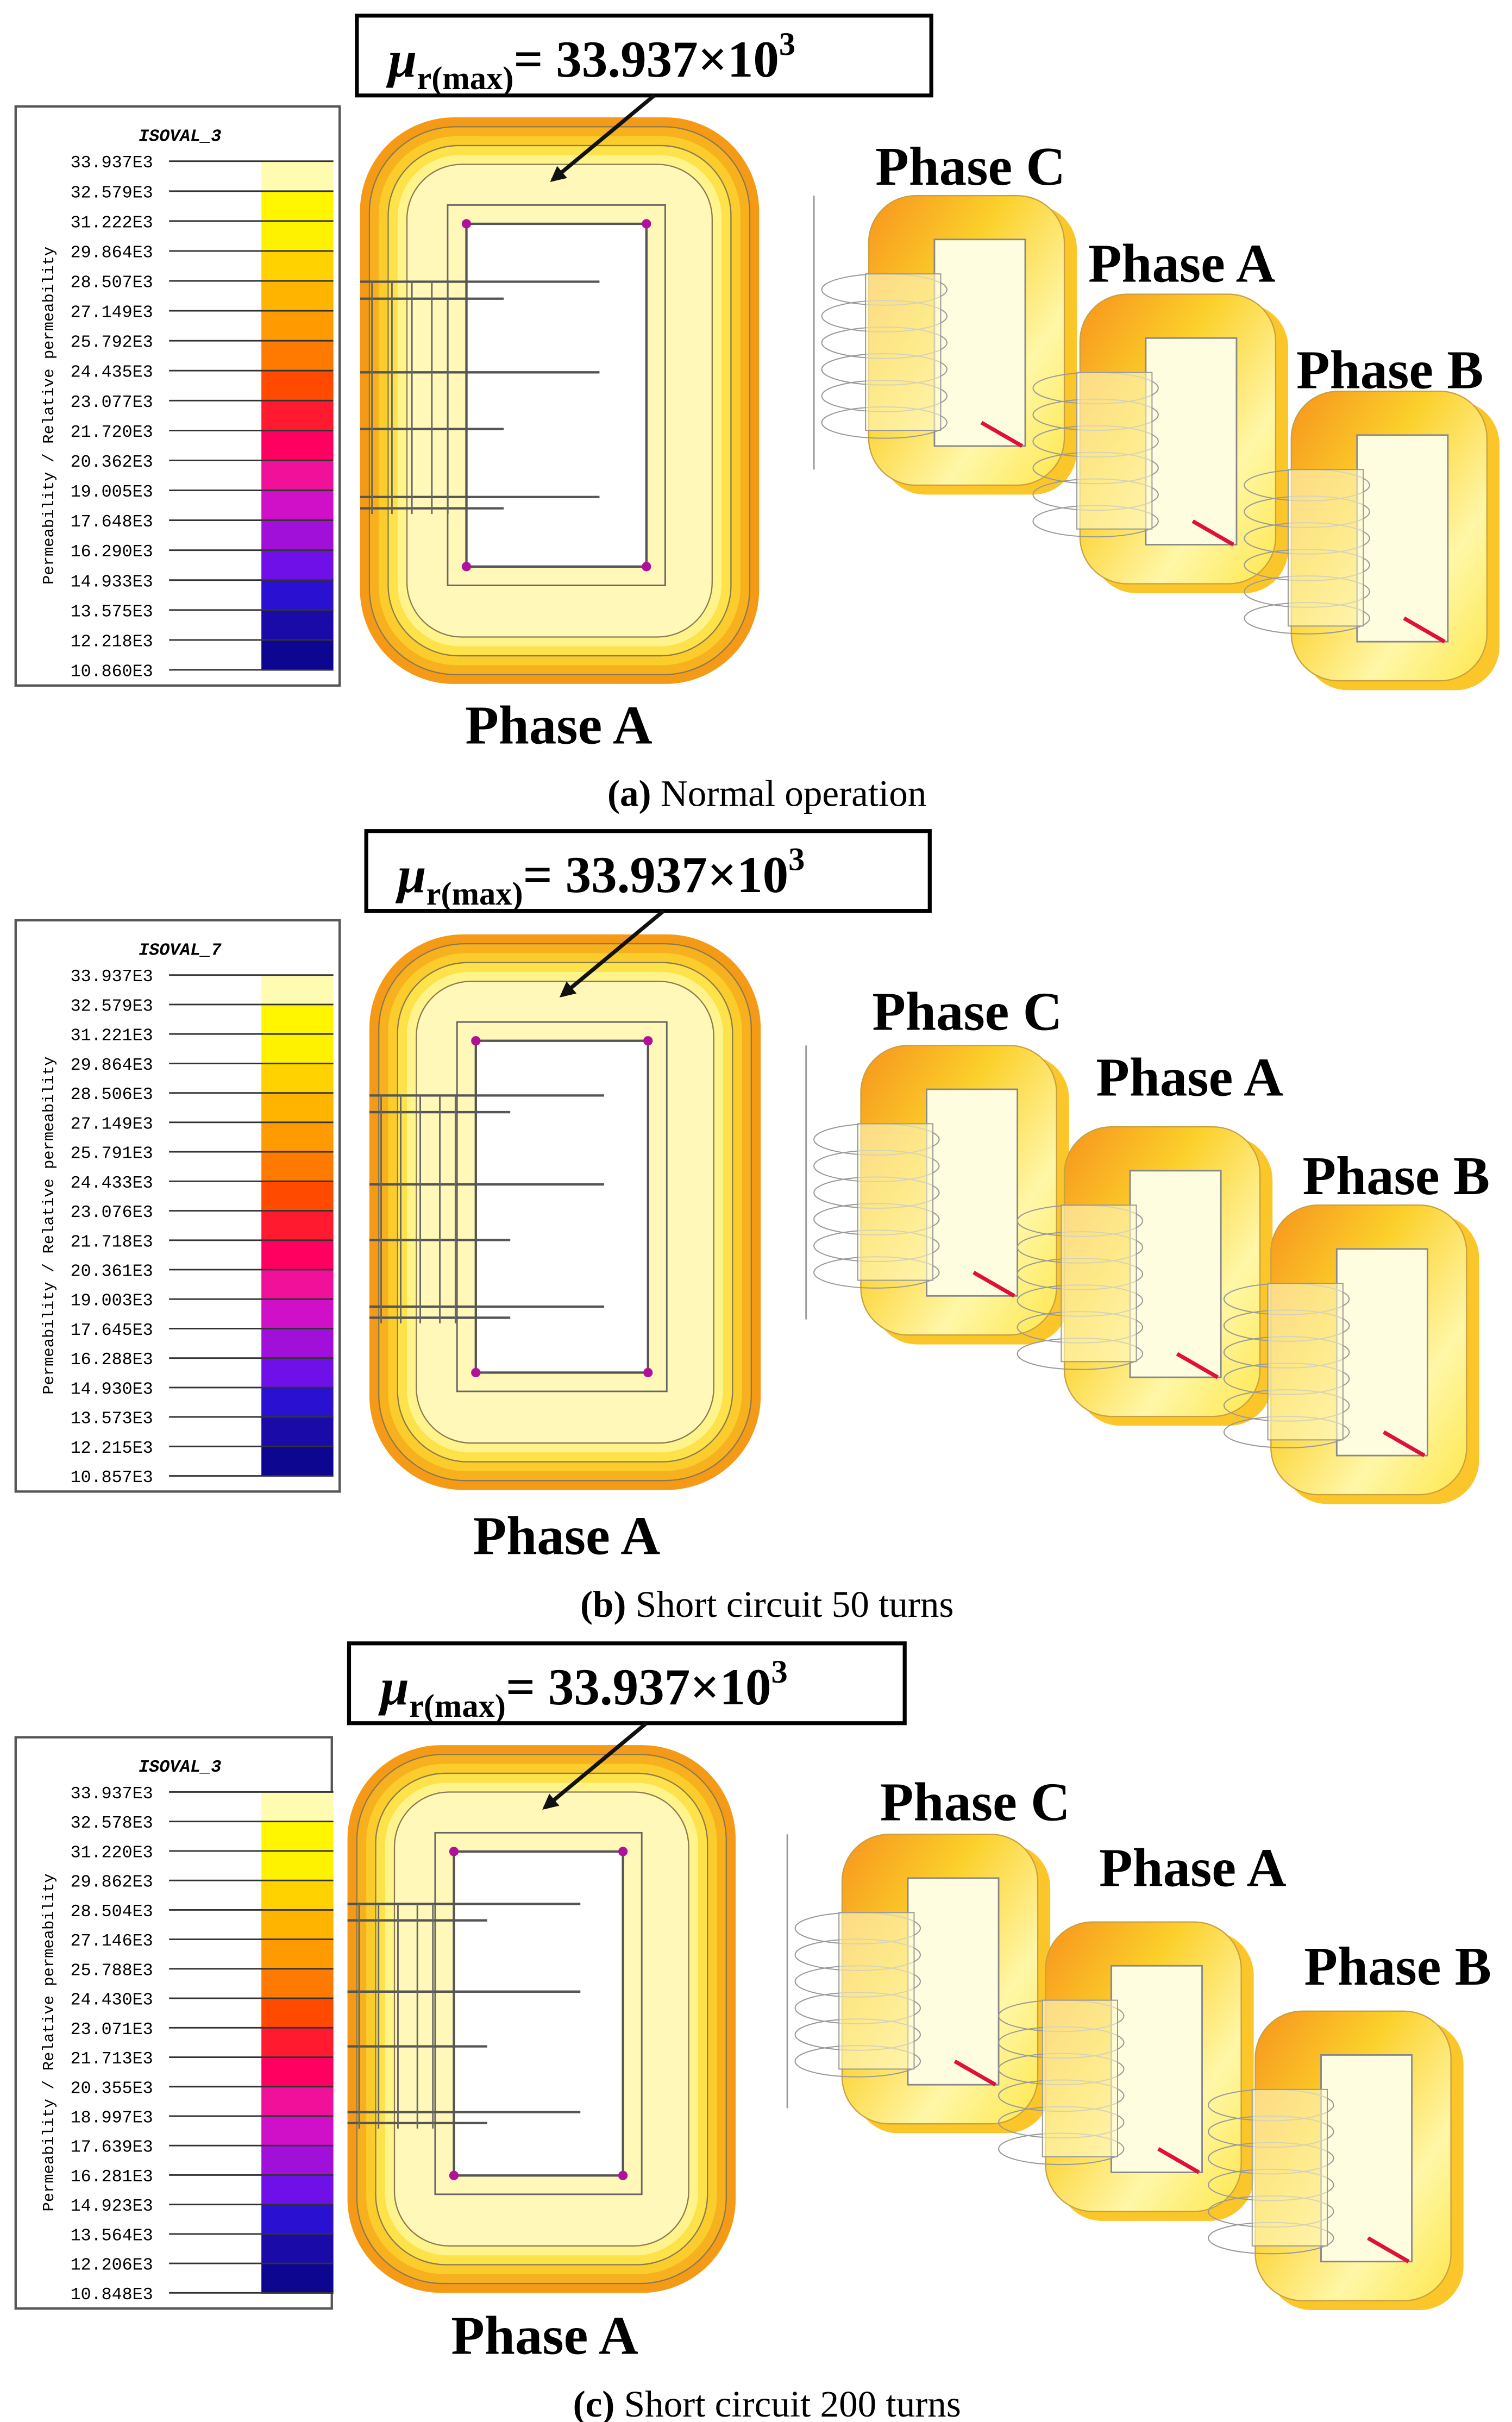 The image size is (1512, 2422). What do you see at coordinates (112, 2030) in the screenshot?
I see `legend-value: 23.071E3` at bounding box center [112, 2030].